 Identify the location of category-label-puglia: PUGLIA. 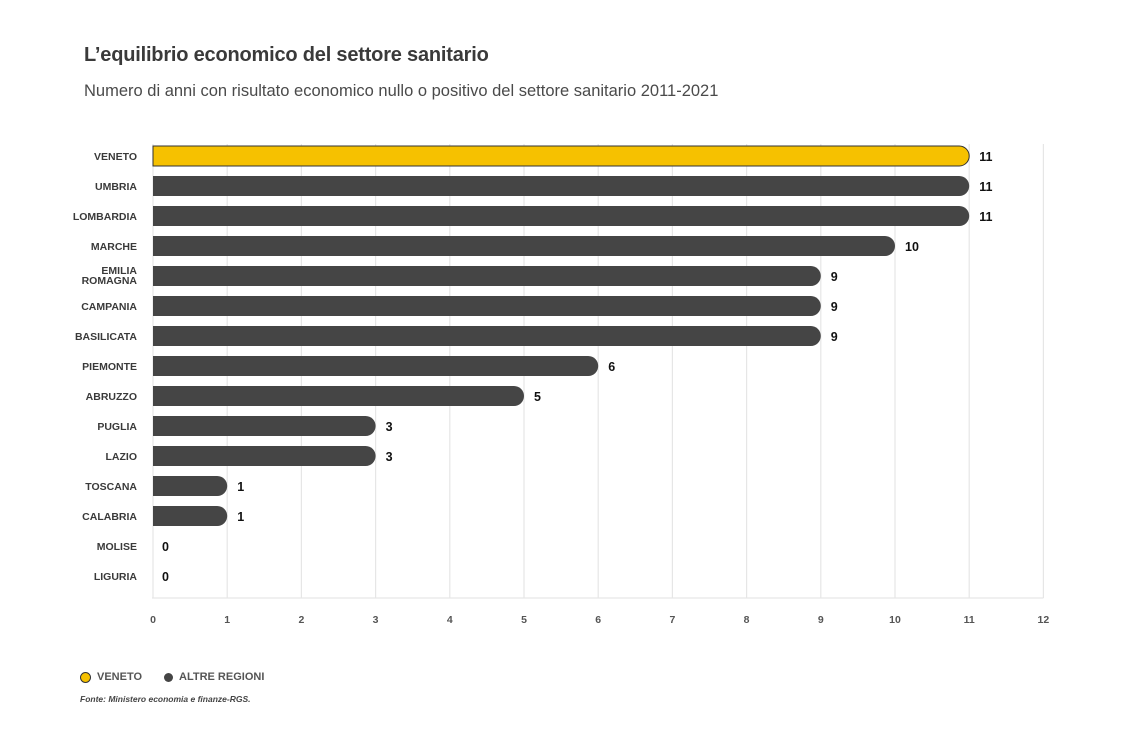
(117, 427).